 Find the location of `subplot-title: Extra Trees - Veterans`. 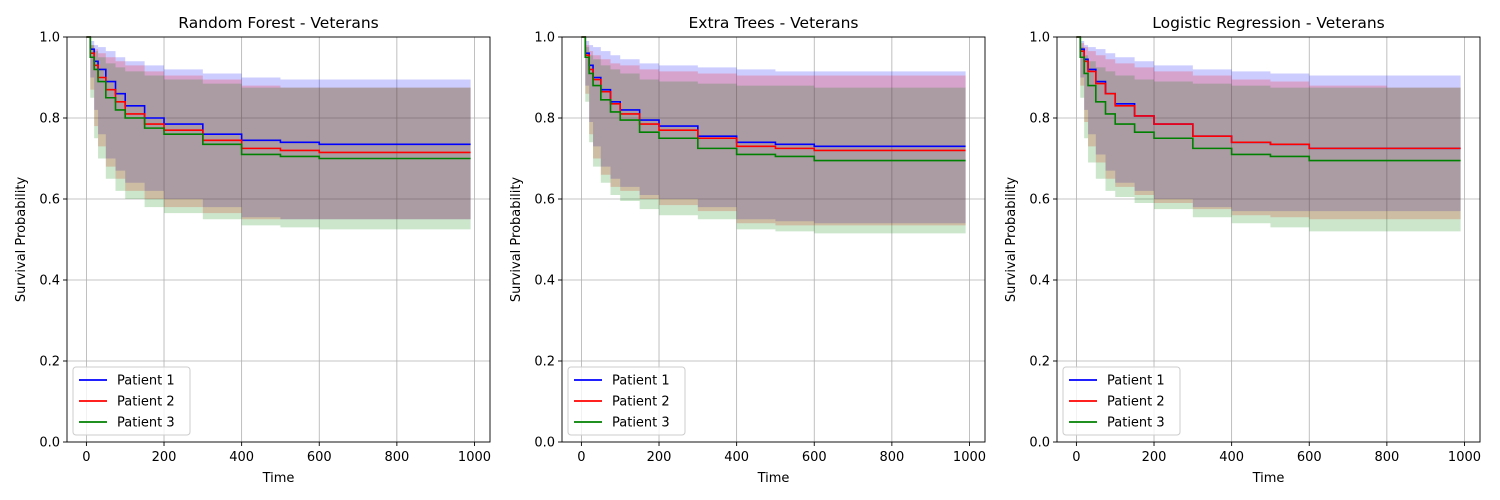

subplot-title: Extra Trees - Veterans is located at coordinates (774, 23).